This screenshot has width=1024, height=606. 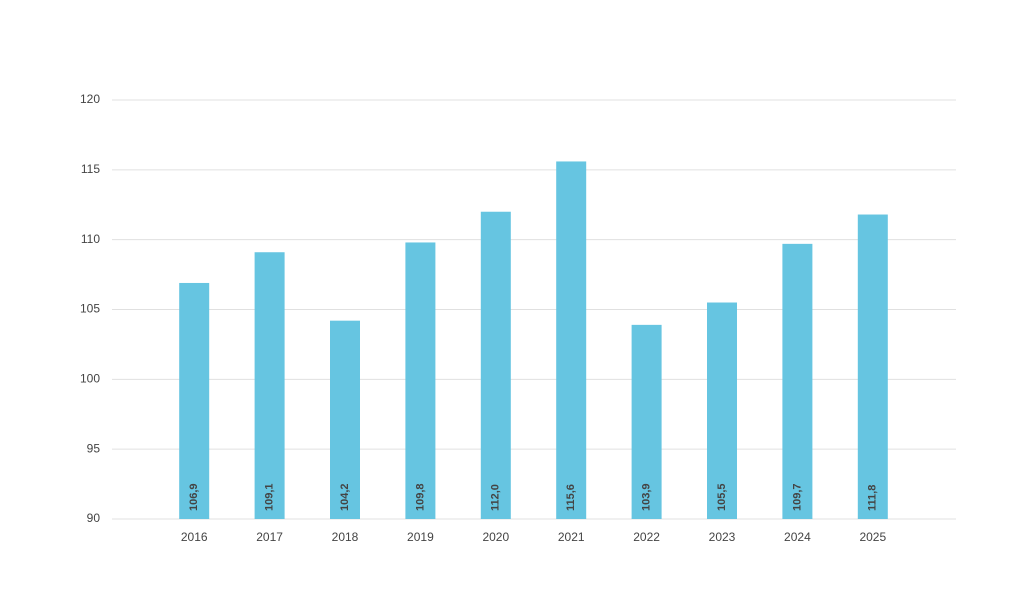 I want to click on value-label: 103,9, so click(x=647, y=497).